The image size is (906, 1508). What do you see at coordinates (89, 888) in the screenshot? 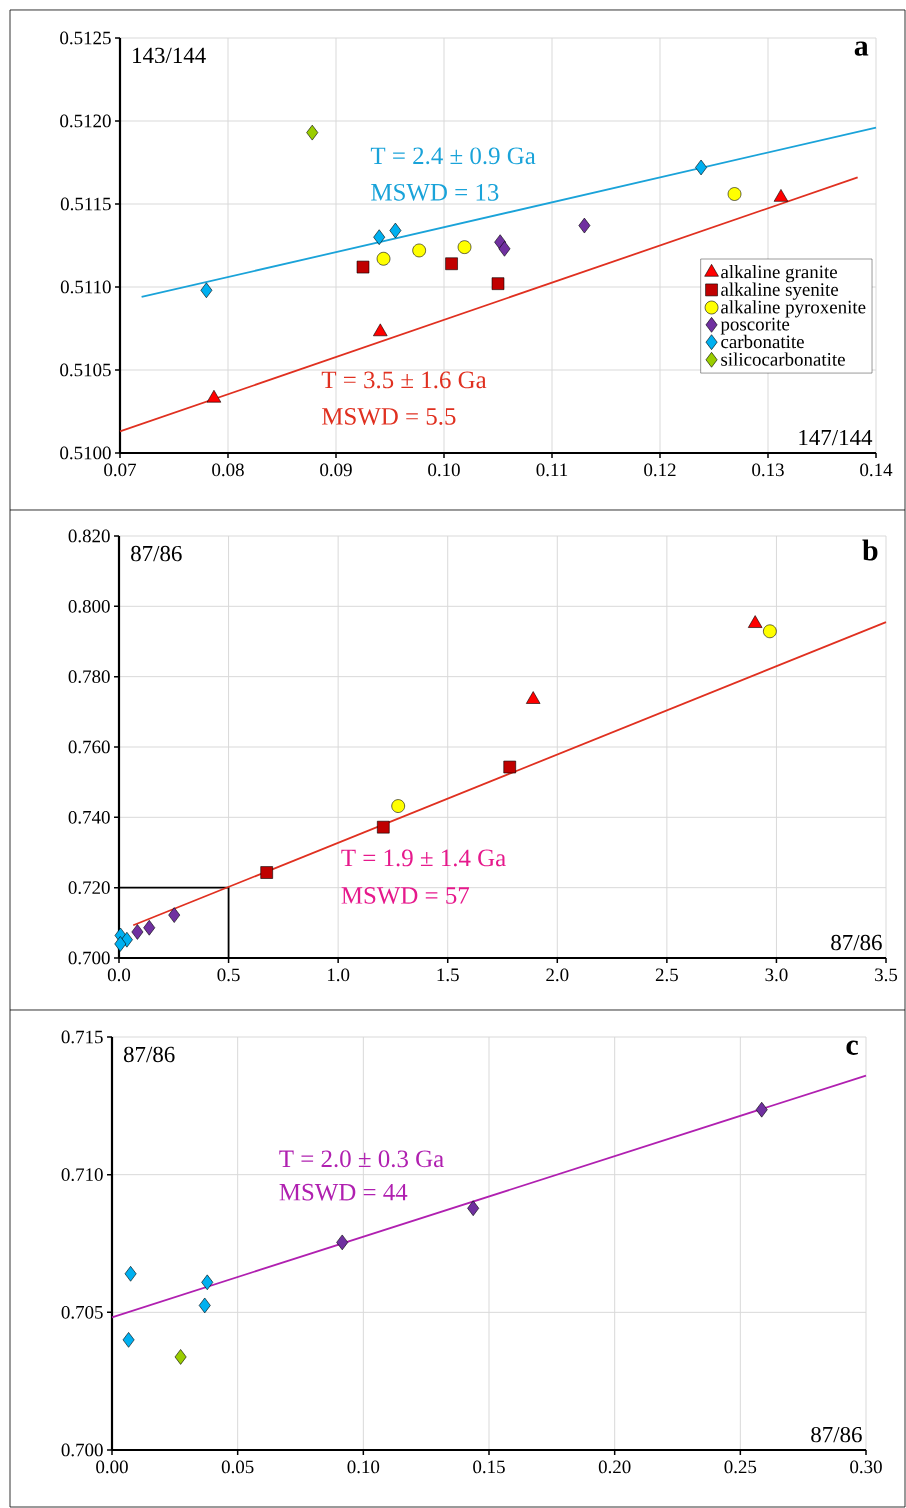
I see `y-tick-label: 0.720` at bounding box center [89, 888].